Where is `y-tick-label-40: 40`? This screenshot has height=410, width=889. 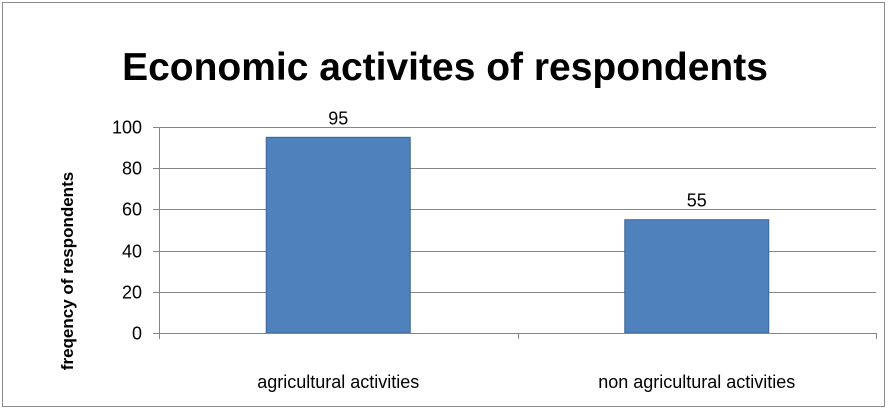 y-tick-label-40: 40 is located at coordinates (132, 252).